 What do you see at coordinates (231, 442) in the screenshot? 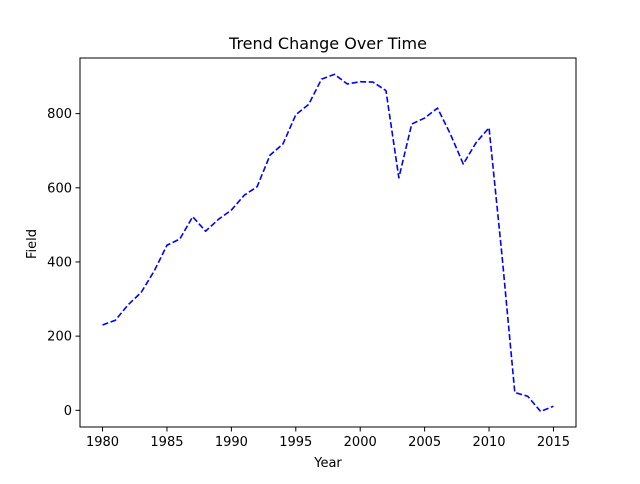
I see `x-tick-label: 1990` at bounding box center [231, 442].